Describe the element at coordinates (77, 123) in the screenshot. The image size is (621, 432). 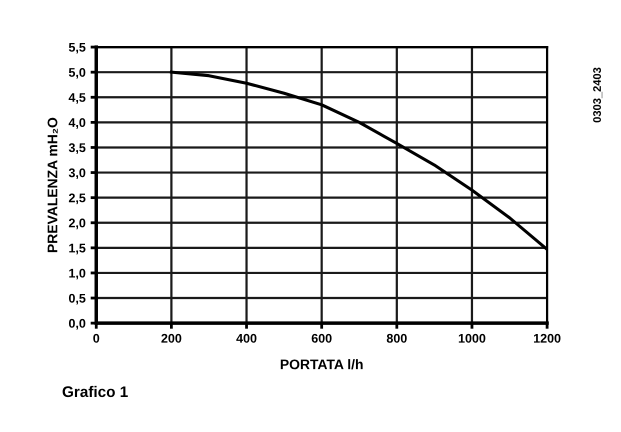
I see `y-tick-label: 4,0` at that location.